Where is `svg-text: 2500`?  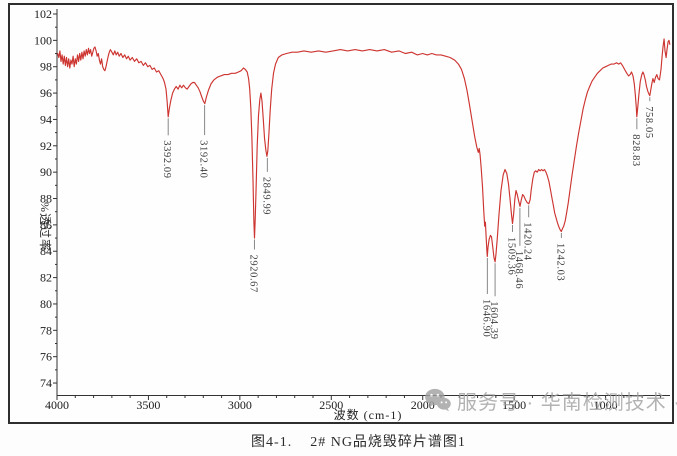
svg-text: 2500 is located at coordinates (331, 405).